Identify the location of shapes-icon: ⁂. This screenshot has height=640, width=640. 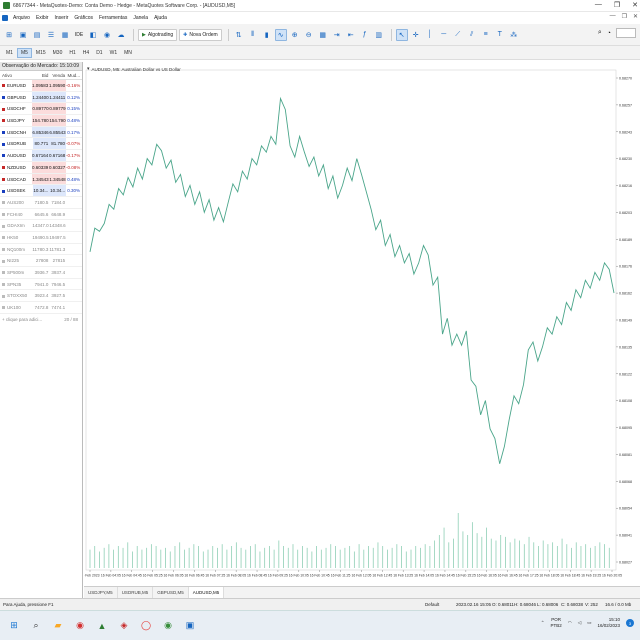
(514, 35).